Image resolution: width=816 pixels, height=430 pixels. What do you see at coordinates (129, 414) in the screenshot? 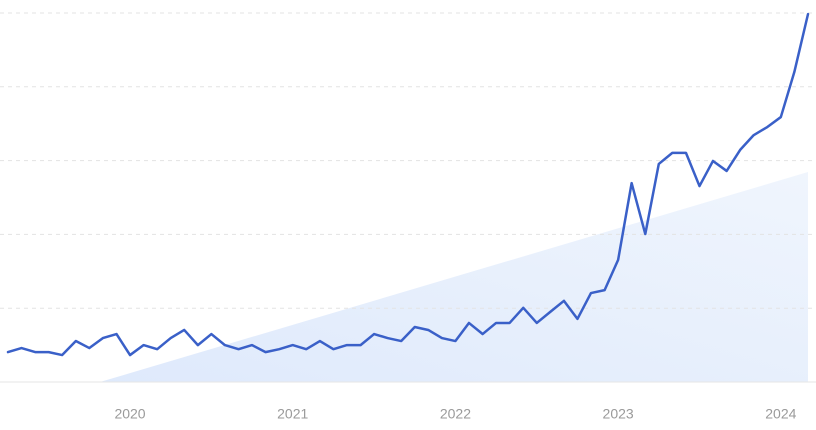
I see `x-tick-label: 2020` at bounding box center [129, 414].